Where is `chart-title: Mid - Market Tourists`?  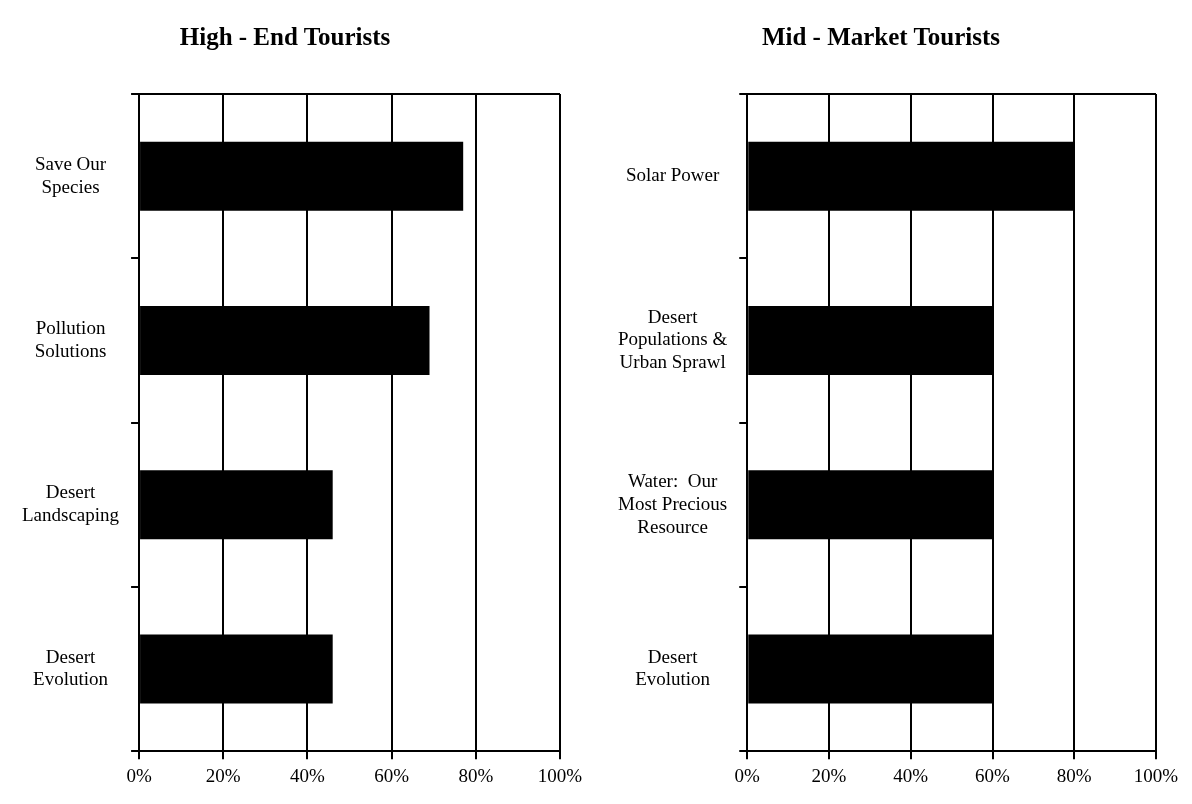
chart-title: Mid - Market Tourists is located at coordinates (881, 37).